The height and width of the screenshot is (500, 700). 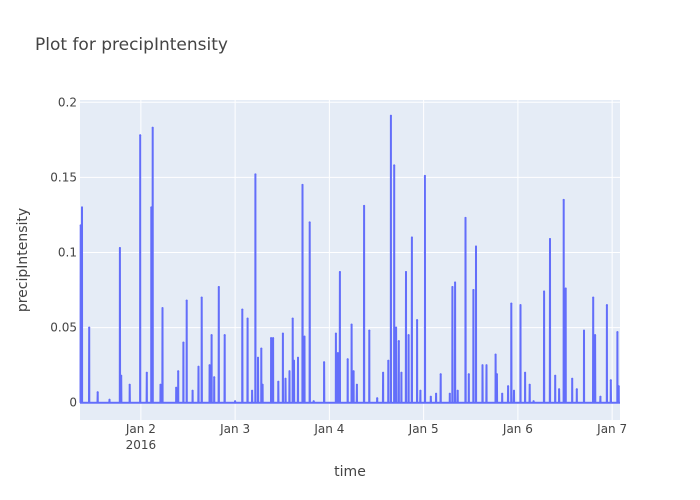 I want to click on y-tick-label: 0.1, so click(x=67, y=252).